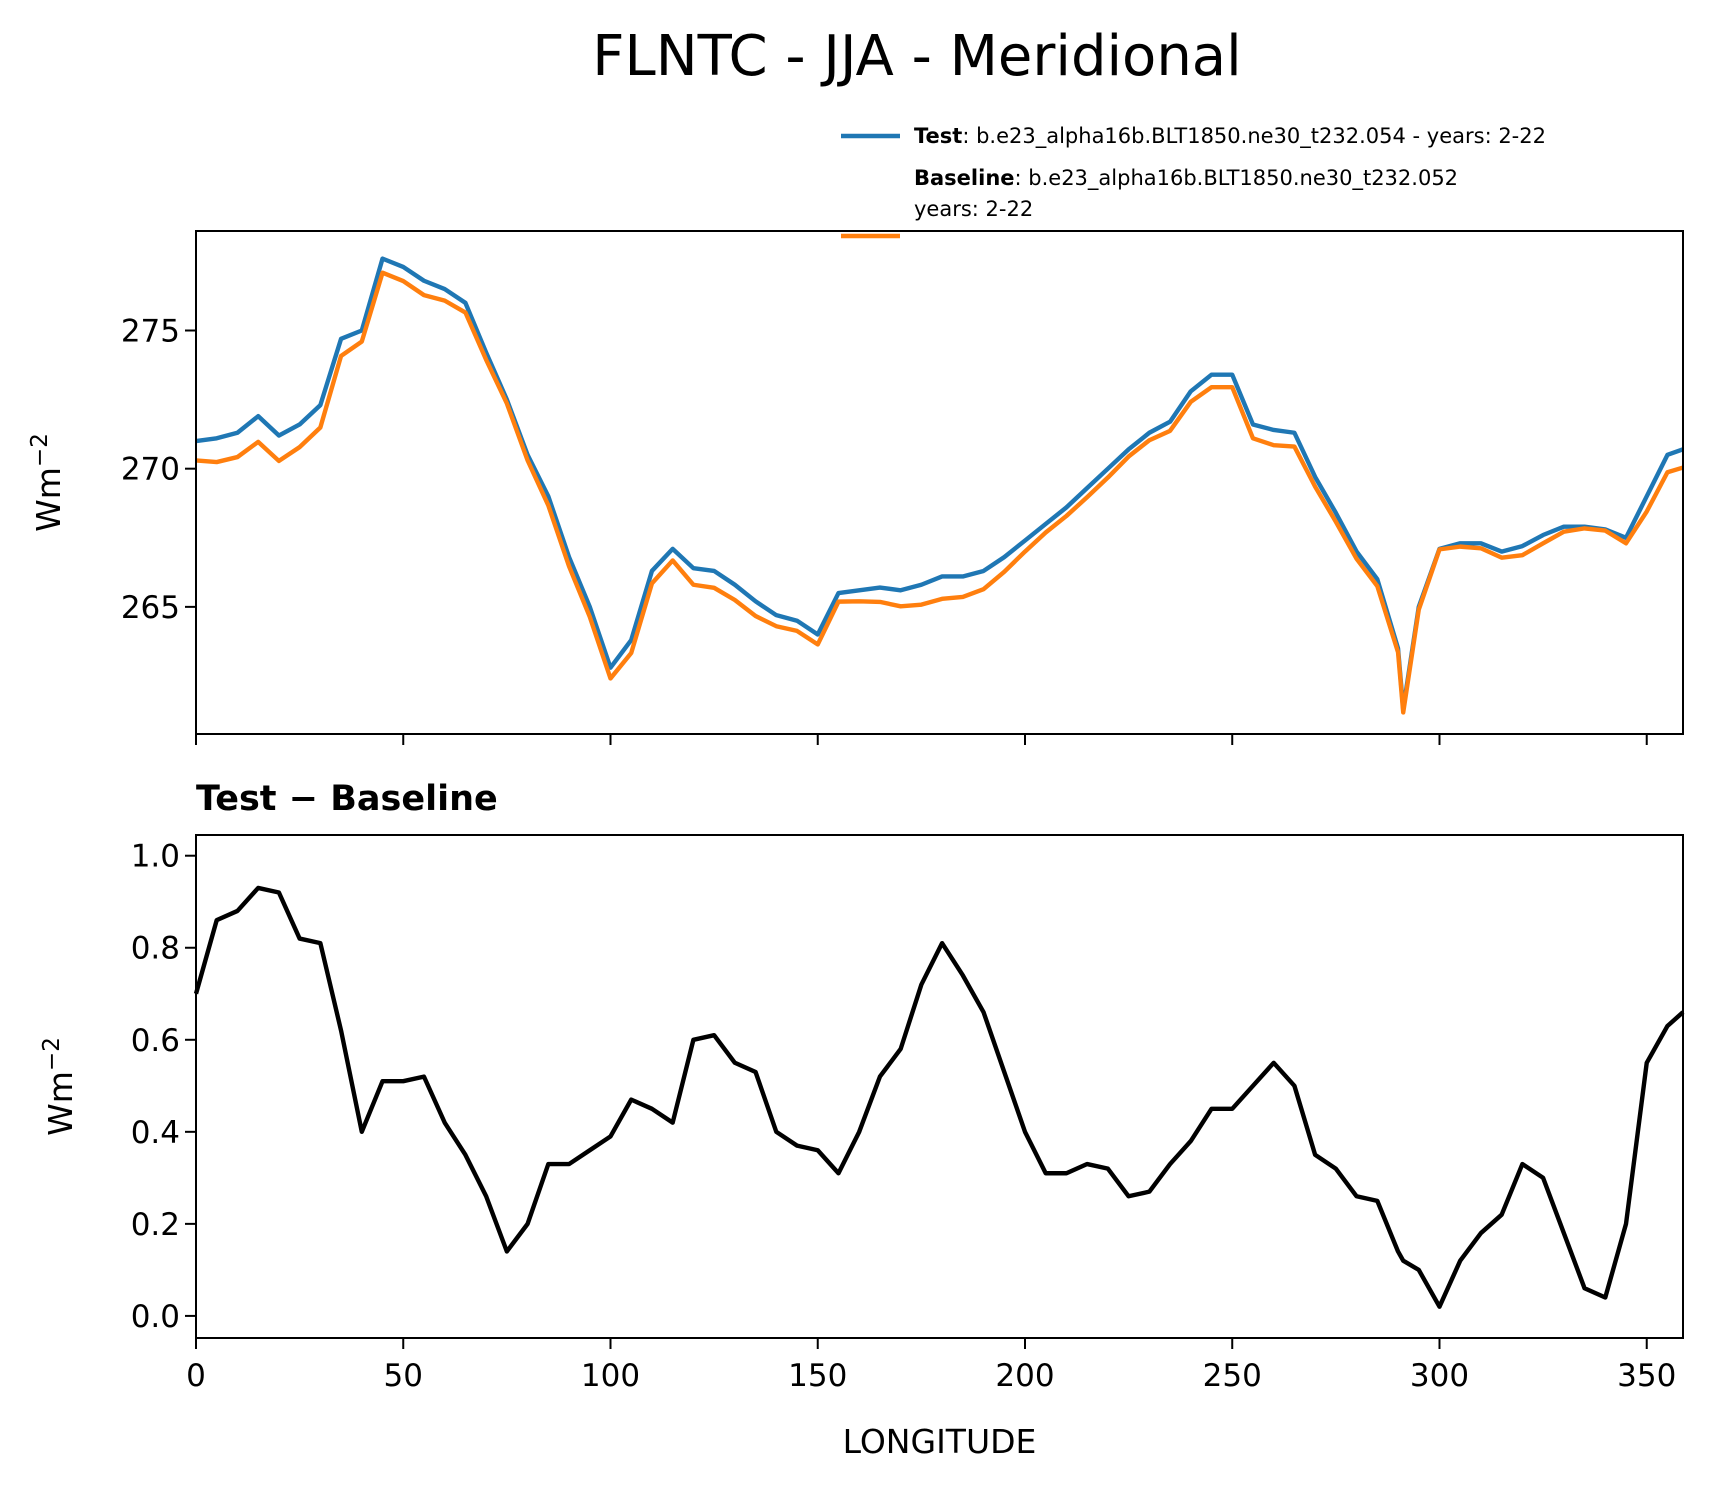 The height and width of the screenshot is (1496, 1717). Describe the element at coordinates (155, 1317) in the screenshot. I see `y-tick-label: 0.0` at that location.